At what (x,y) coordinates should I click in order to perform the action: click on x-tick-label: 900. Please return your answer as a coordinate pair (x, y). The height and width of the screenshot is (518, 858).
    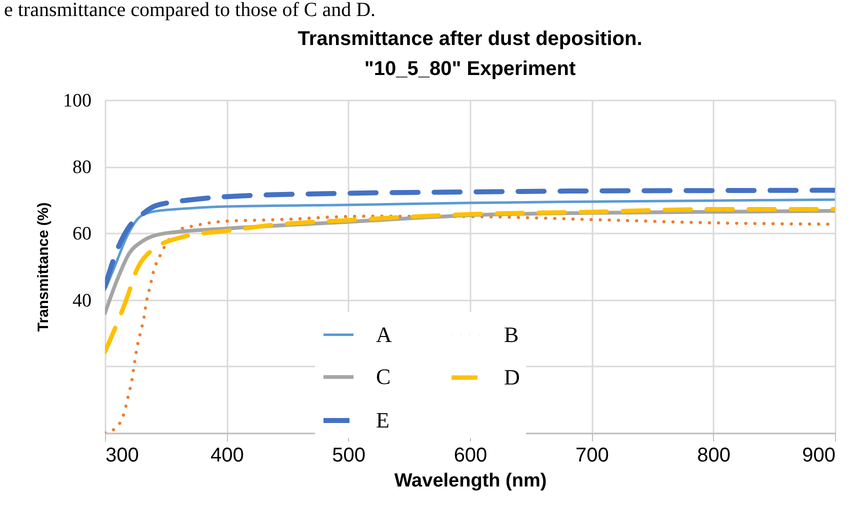
    Looking at the image, I should click on (819, 455).